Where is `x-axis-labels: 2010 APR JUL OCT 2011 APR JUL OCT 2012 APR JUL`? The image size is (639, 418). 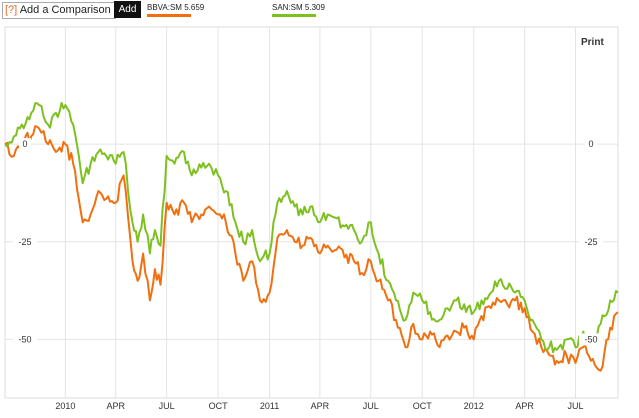 x-axis-labels: 2010 APR JUL OCT 2011 APR JUL OCT 2012 APR JUL is located at coordinates (319, 406).